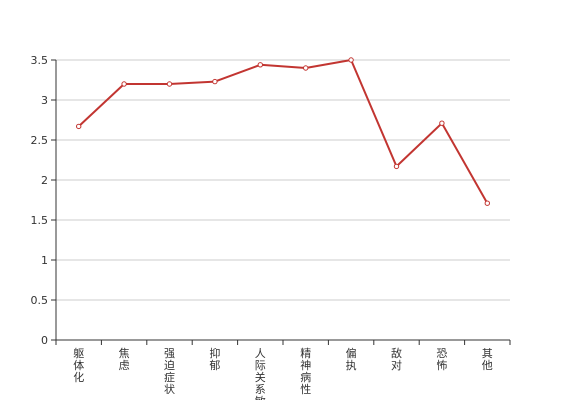 The width and height of the screenshot is (567, 400). I want to click on x-tick-label: 焦虑, so click(124, 359).